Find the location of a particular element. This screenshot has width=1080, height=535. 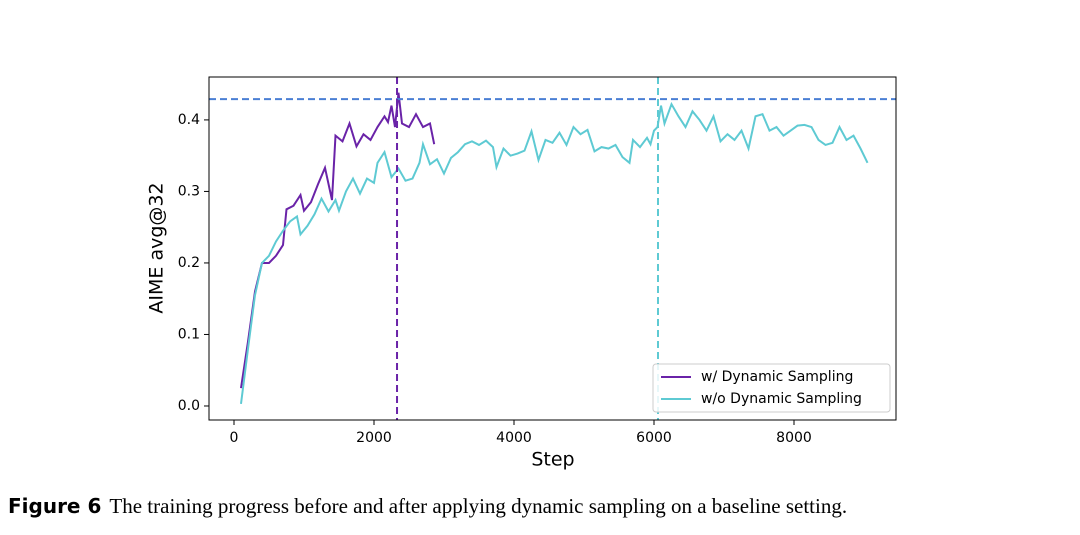

x-tick-label: 2000 is located at coordinates (374, 438).